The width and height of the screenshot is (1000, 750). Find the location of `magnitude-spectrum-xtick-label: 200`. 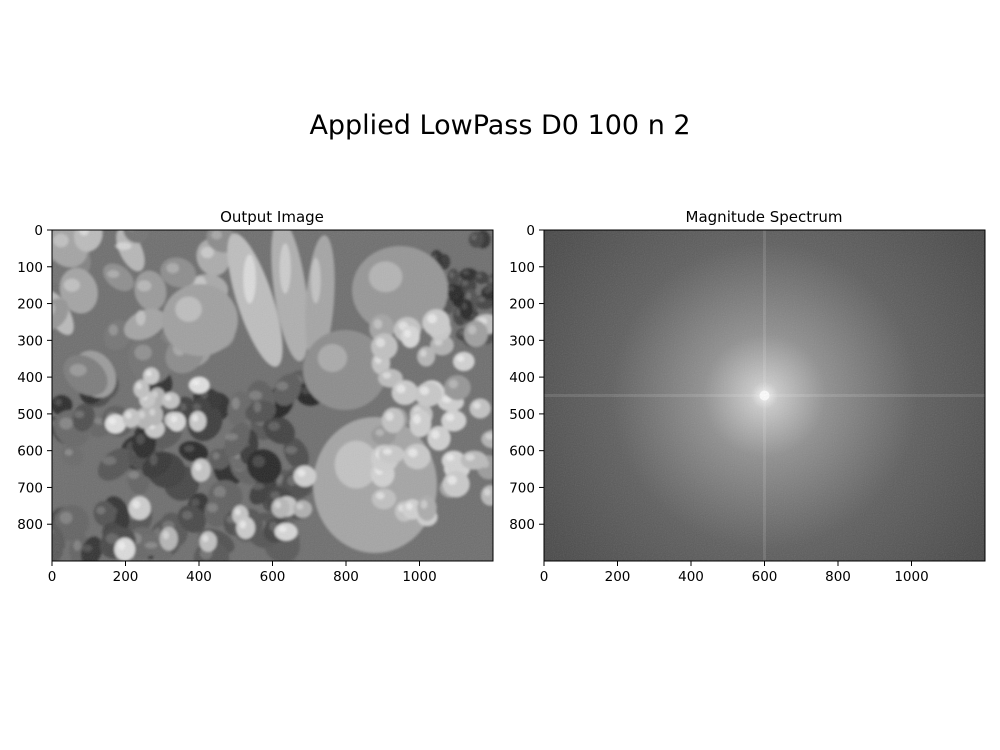

magnitude-spectrum-xtick-label: 200 is located at coordinates (618, 577).